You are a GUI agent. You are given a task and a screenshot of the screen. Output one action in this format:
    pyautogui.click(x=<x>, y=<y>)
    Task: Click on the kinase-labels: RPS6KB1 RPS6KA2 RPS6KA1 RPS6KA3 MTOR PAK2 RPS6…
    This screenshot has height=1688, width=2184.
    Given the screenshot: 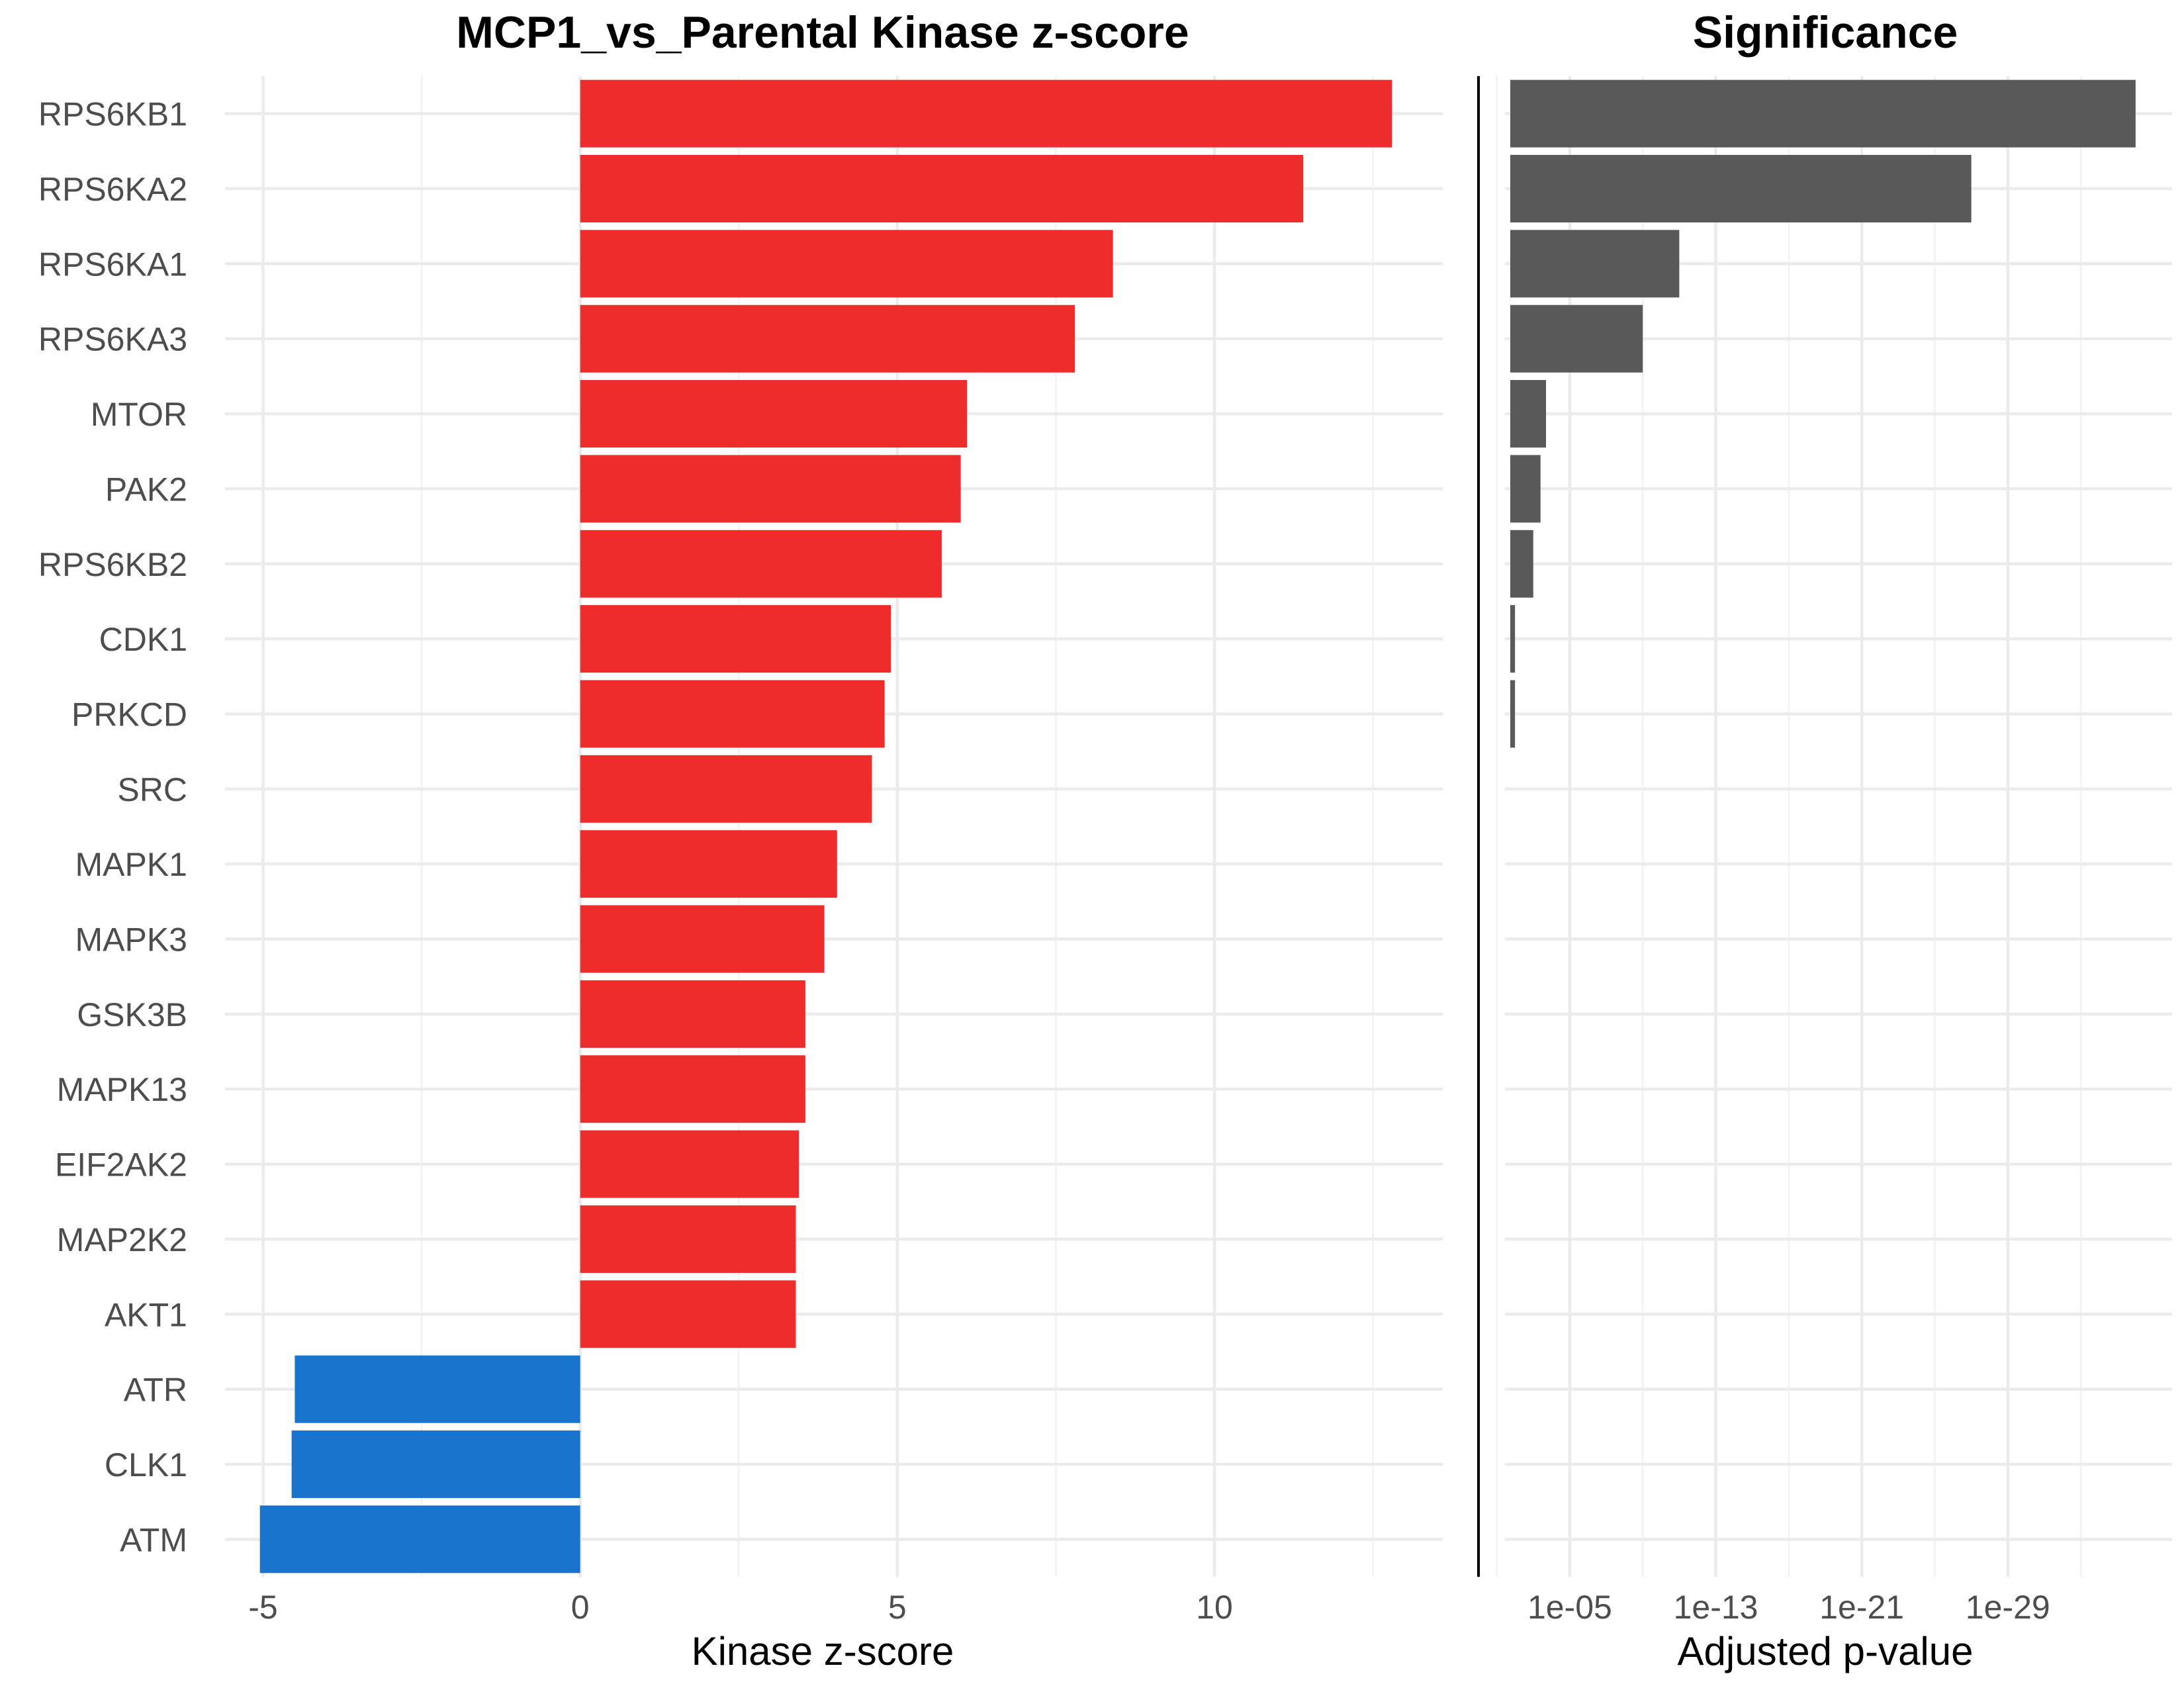 What is the action you would take?
    pyautogui.click(x=113, y=827)
    